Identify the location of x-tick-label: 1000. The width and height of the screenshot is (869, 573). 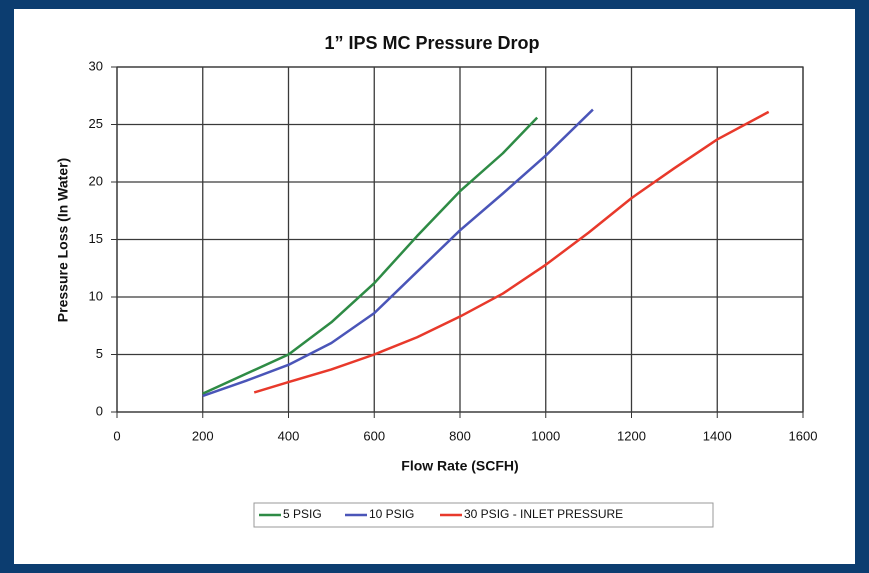
(545, 435).